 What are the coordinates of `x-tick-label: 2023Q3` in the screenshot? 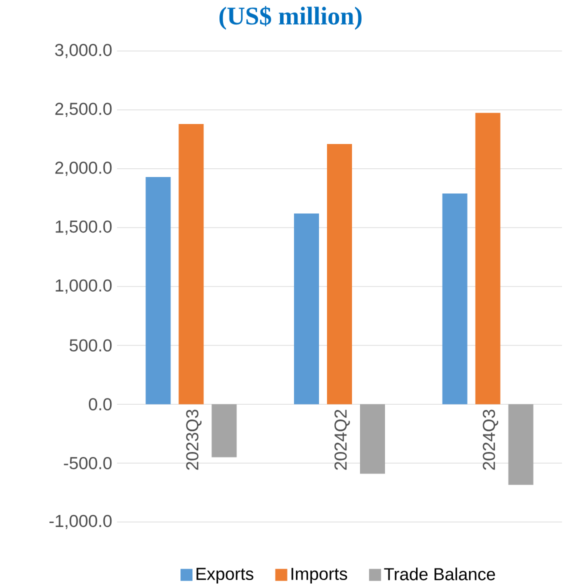 It's located at (194, 440).